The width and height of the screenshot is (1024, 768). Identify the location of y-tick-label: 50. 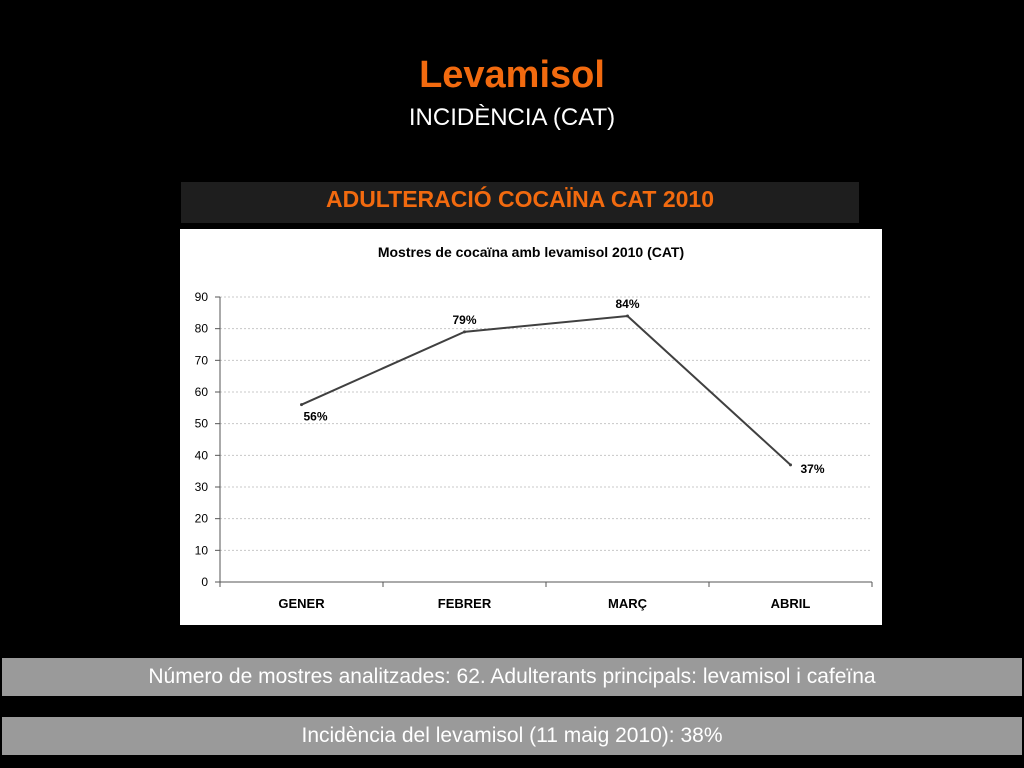
(202, 424).